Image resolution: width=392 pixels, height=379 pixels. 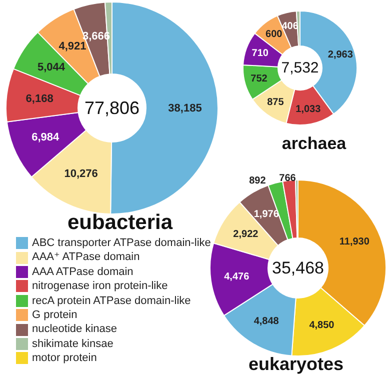 I want to click on data-label: 600, so click(x=274, y=34).